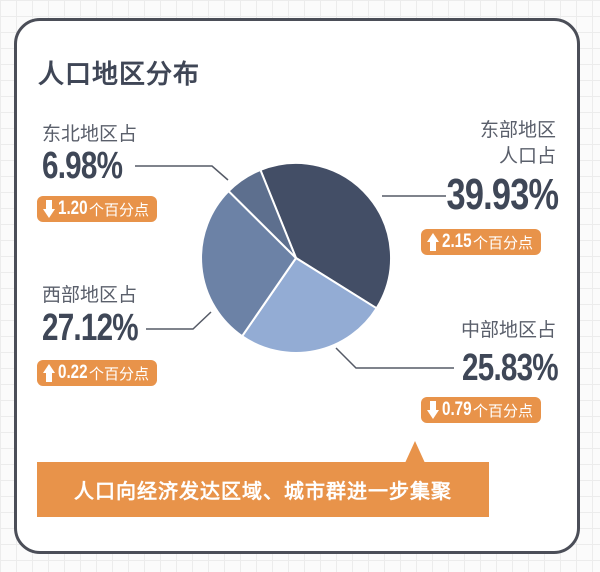 The image size is (600, 572). Describe the element at coordinates (262, 213) in the screenshot. I see `pie-slice-northeast` at that location.